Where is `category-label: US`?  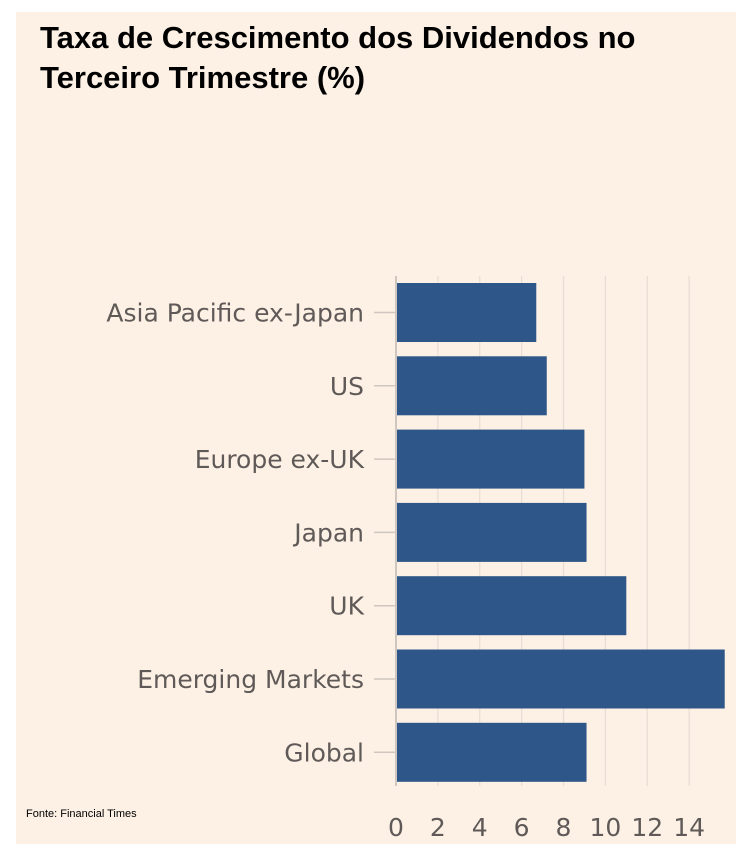 category-label: US is located at coordinates (347, 386).